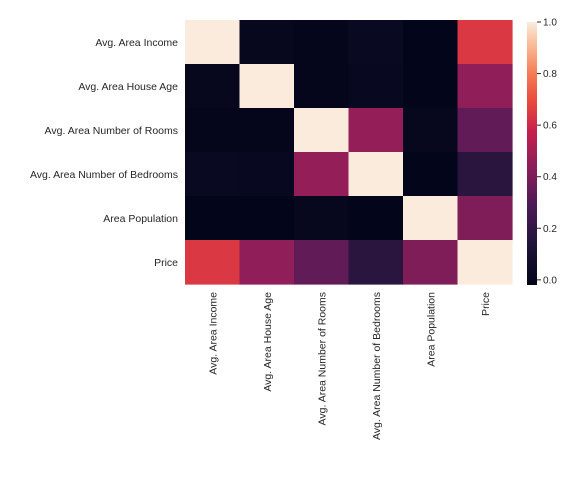 This screenshot has height=479, width=580. Describe the element at coordinates (550, 177) in the screenshot. I see `colorbar-tick-label: 0.4` at that location.